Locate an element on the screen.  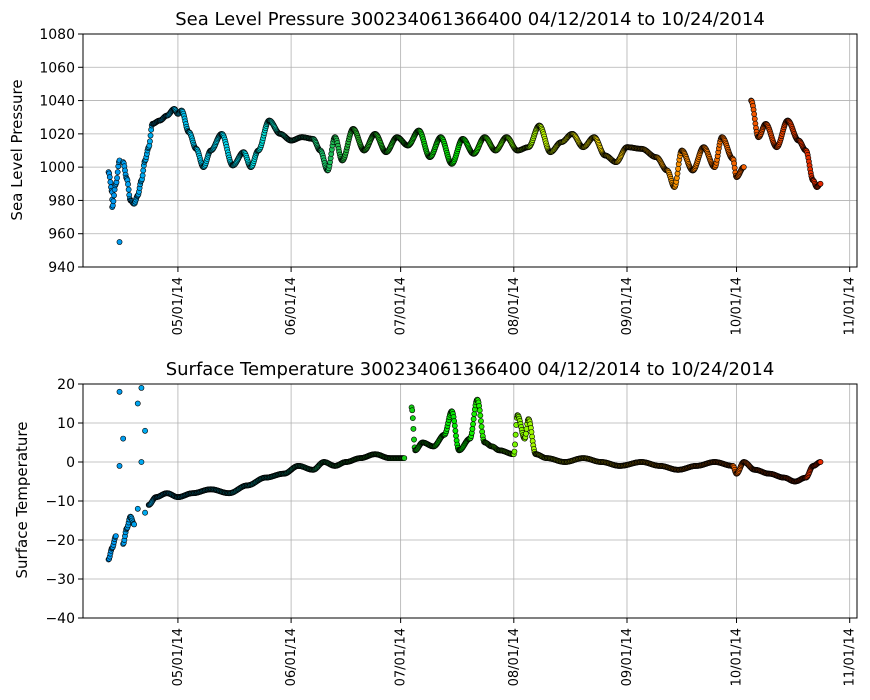
y-tick-label: 940 is located at coordinates (61, 268).